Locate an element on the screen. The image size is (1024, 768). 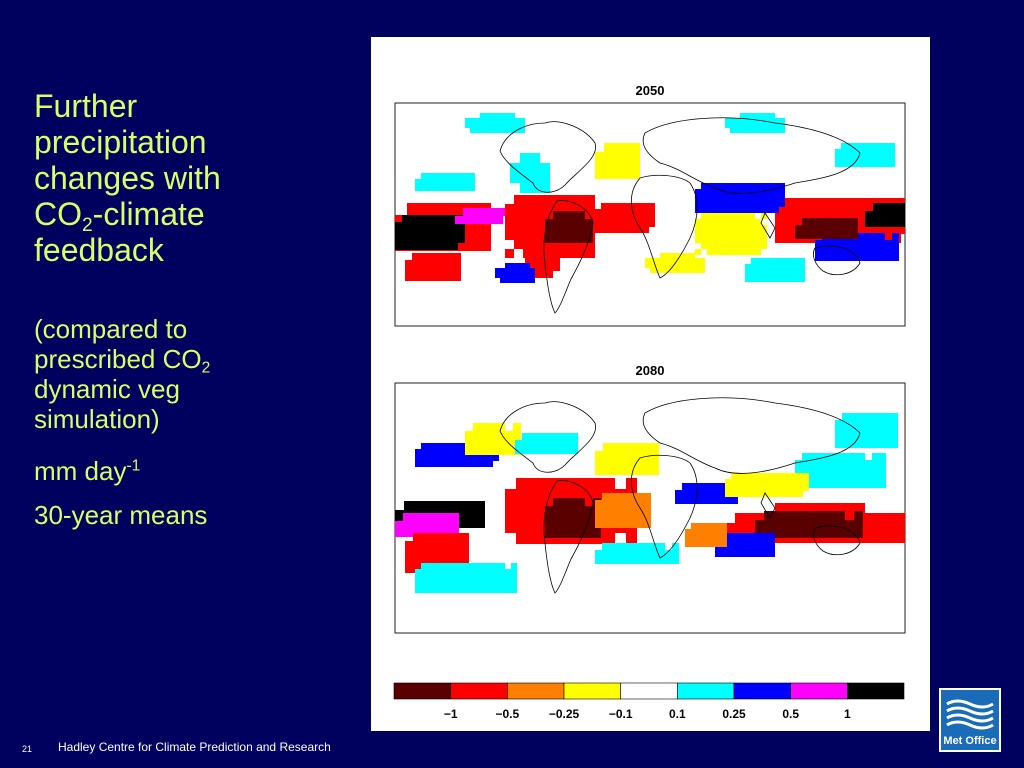
colour-scale-tick-label: −0.1 is located at coordinates (621, 714).